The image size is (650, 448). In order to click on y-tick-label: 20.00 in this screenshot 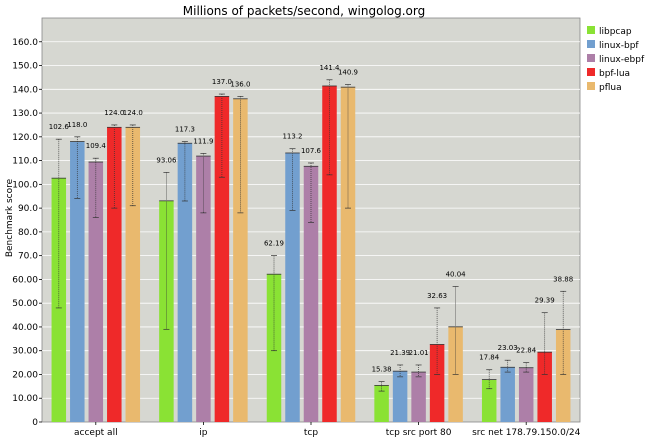, I will do `click(25, 375)`.